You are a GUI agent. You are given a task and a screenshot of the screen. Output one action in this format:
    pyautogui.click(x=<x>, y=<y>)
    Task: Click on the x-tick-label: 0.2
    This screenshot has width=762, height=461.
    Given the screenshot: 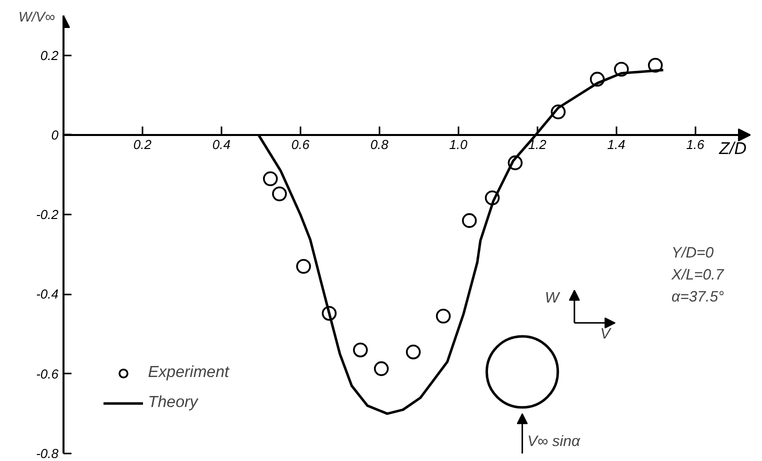 What is the action you would take?
    pyautogui.click(x=142, y=144)
    